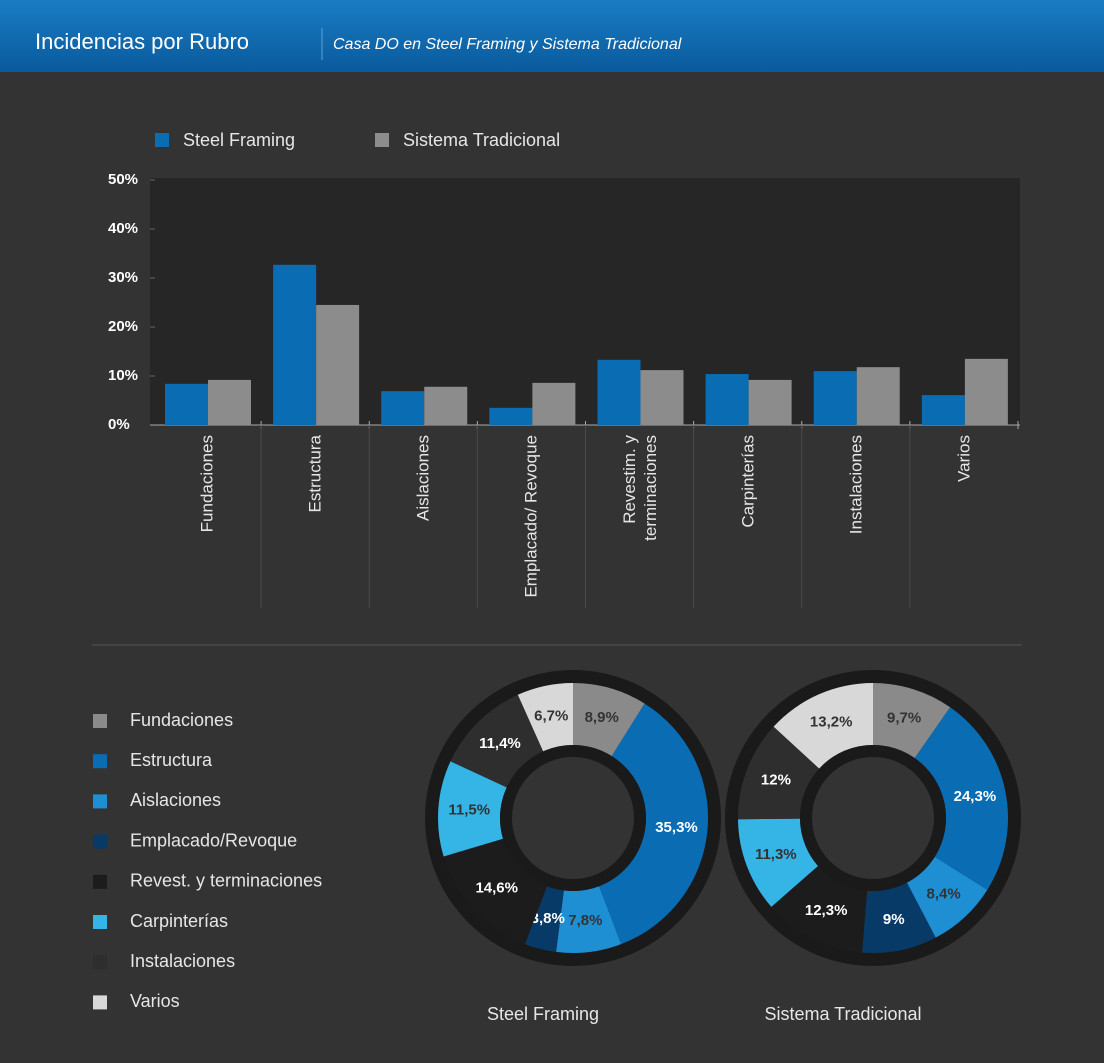 The height and width of the screenshot is (1063, 1104). What do you see at coordinates (776, 780) in the screenshot?
I see `data-label: 12%` at bounding box center [776, 780].